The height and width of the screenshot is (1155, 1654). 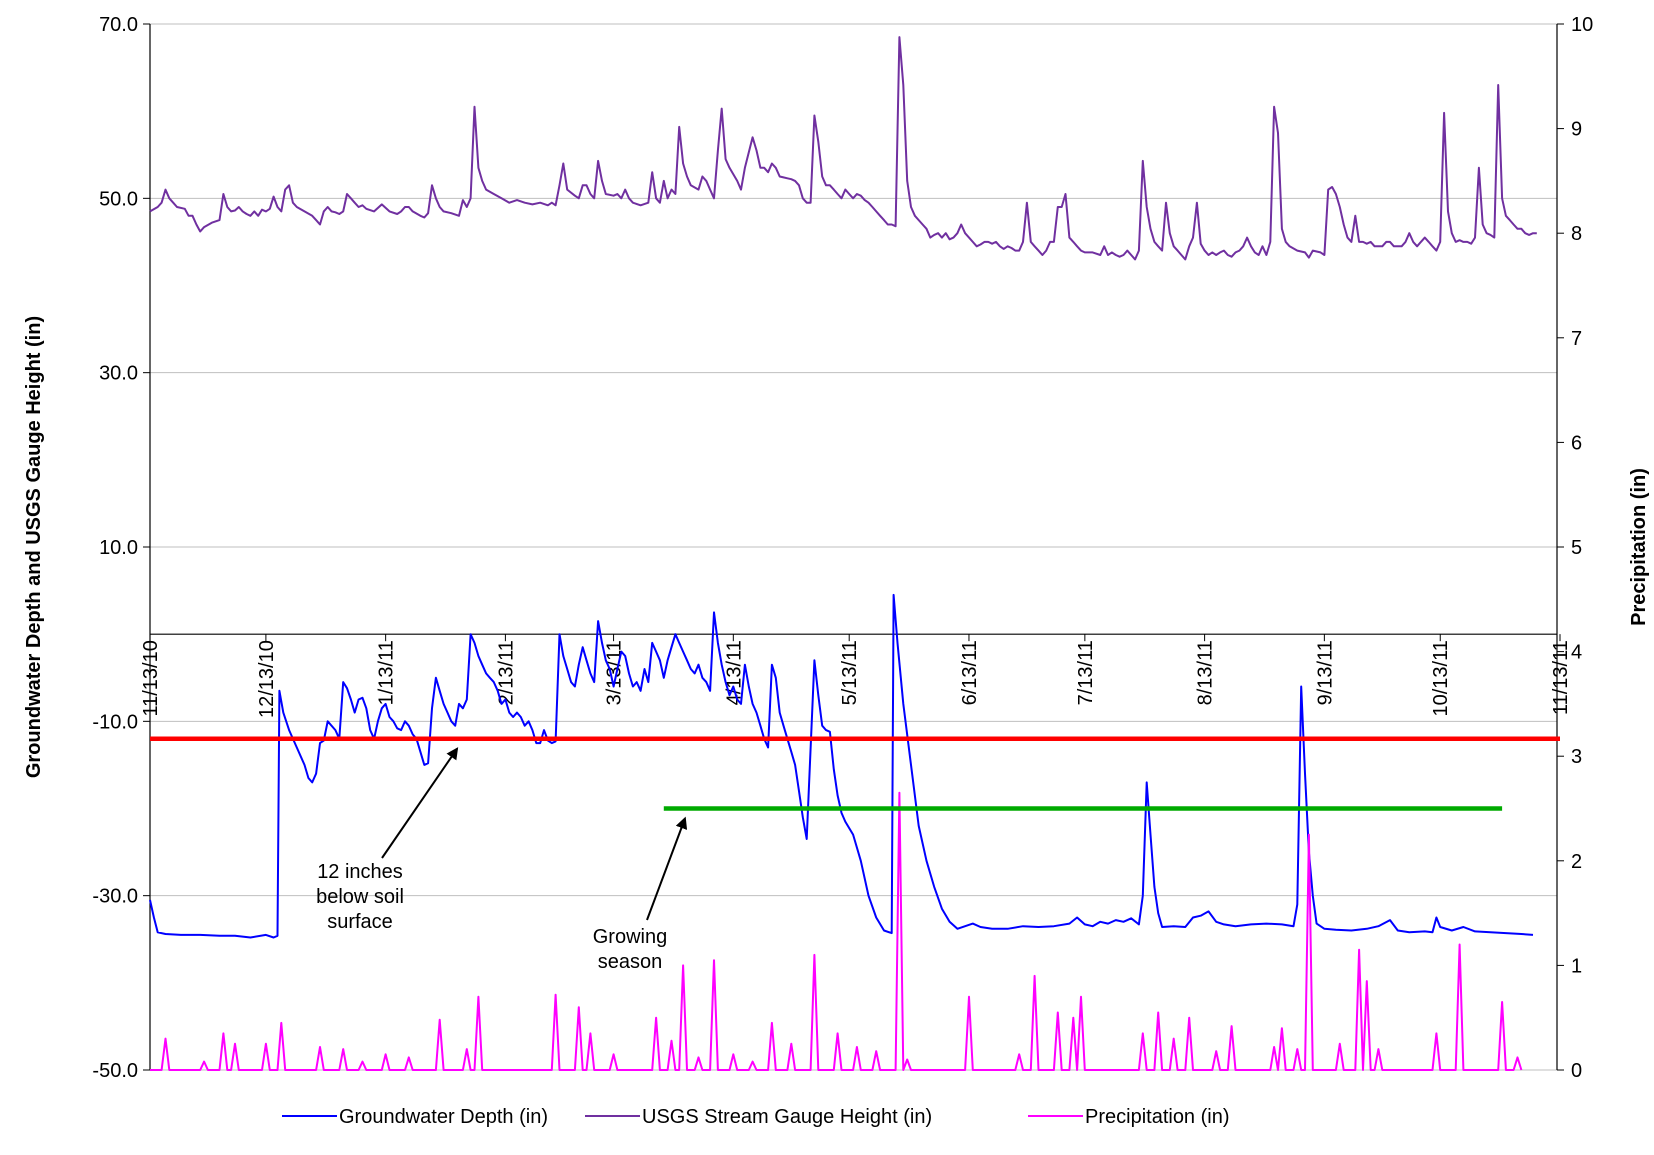 I want to click on annotation-text: season, so click(x=630, y=962).